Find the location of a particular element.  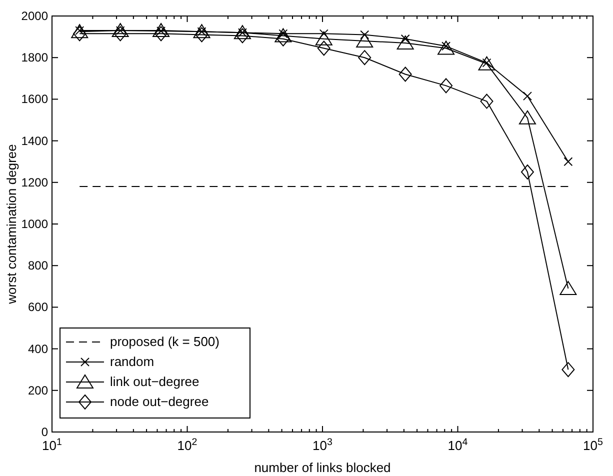

y-tick-label: 1600 is located at coordinates (34, 99).